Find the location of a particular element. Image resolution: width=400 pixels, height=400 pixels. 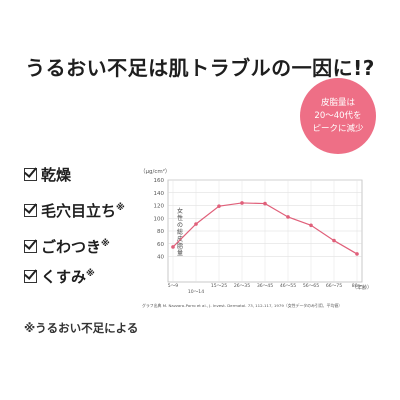

x-tick-label: 66～75 is located at coordinates (334, 286).